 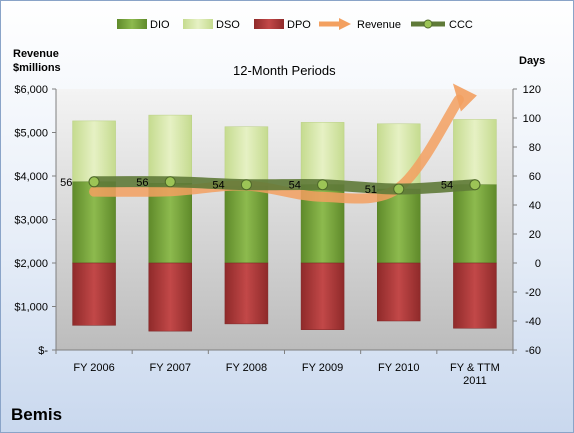 I want to click on ccc-data-label: 51, so click(x=371, y=190).